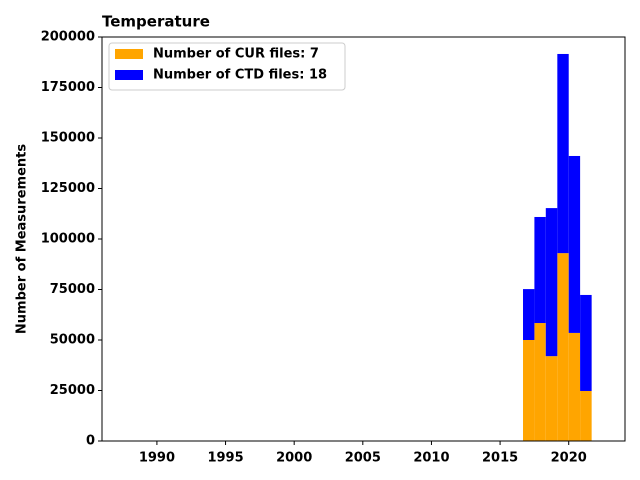  I want to click on x-tick-label: 2005, so click(363, 458).